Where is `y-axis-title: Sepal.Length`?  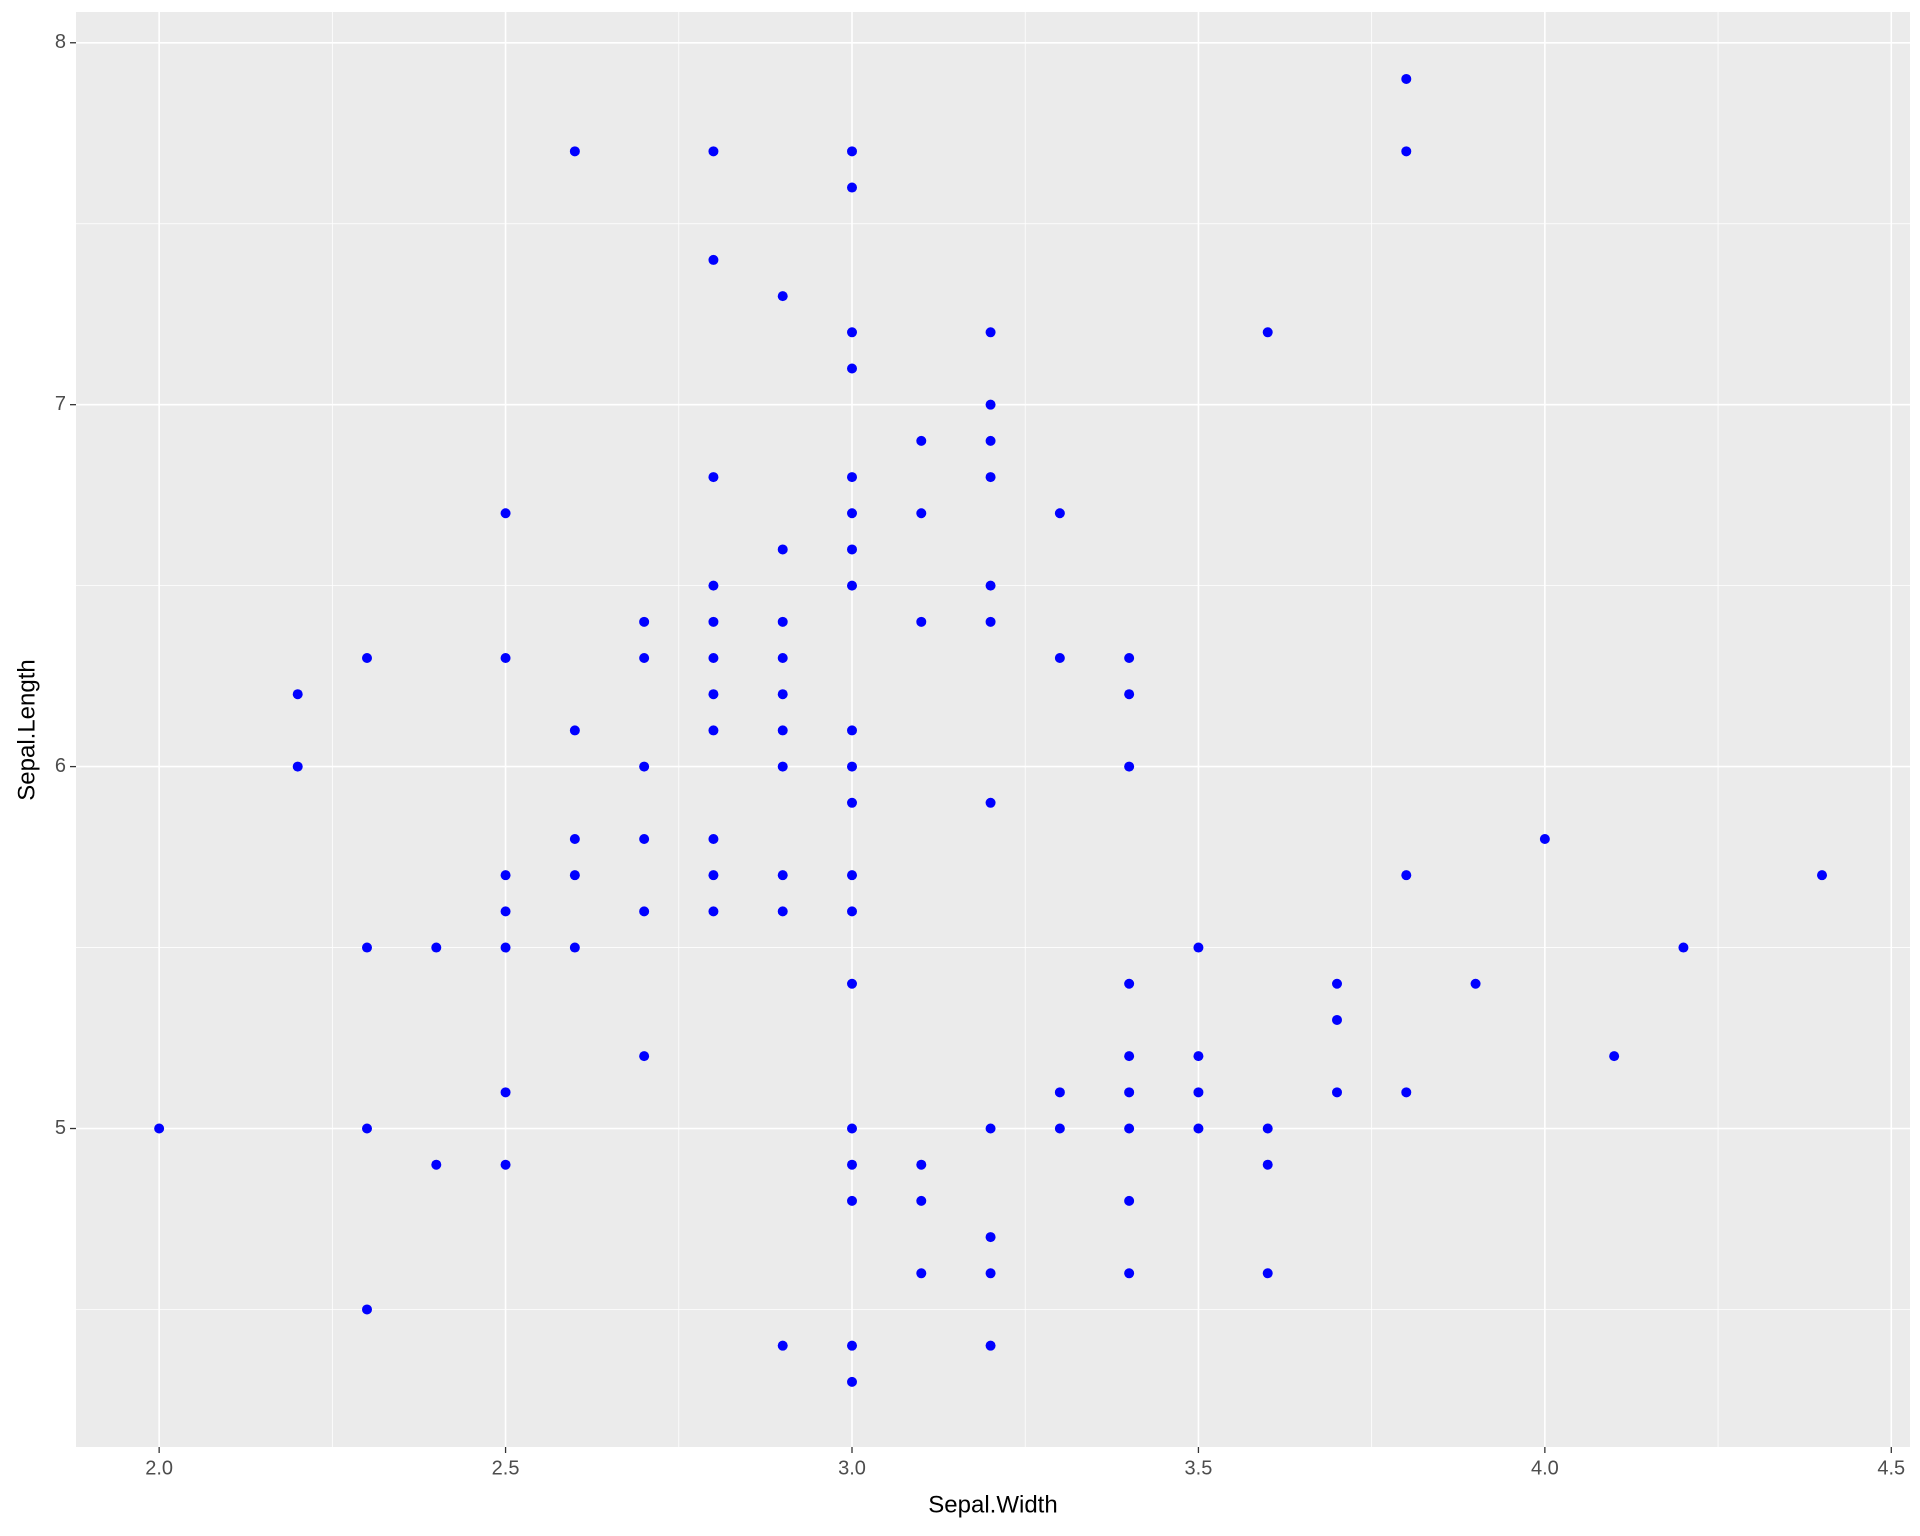 y-axis-title: Sepal.Length is located at coordinates (26, 729).